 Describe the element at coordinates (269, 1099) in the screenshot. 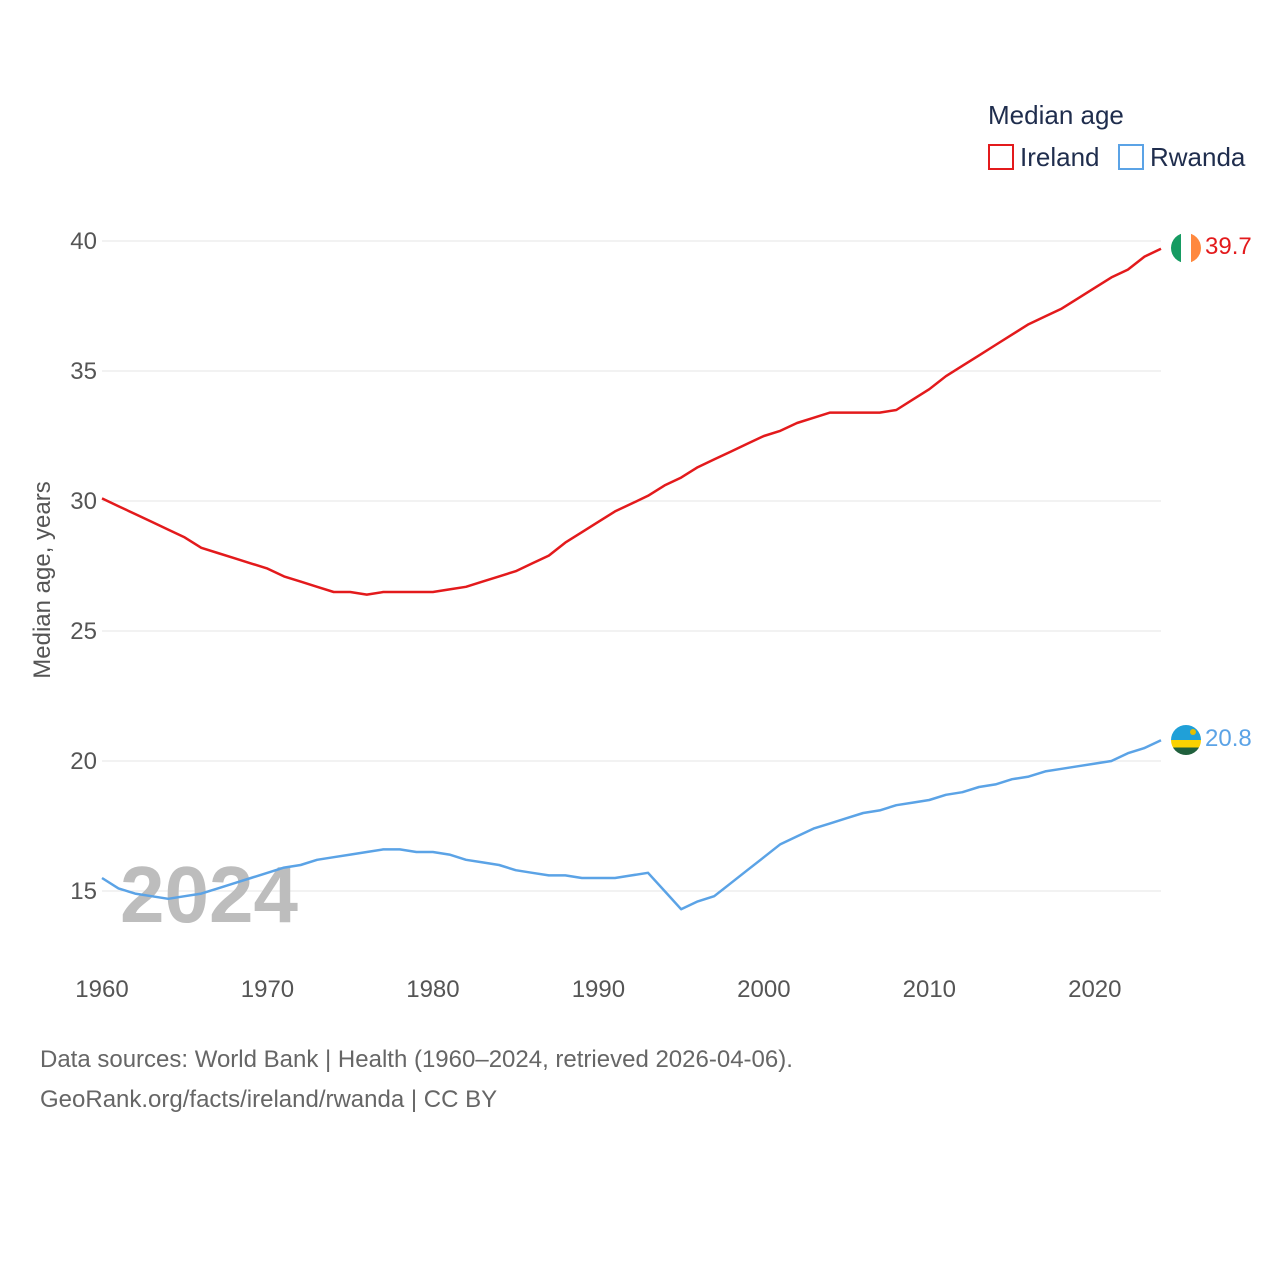

I see `source-line-2: GeoRank.org/facts/ireland/rwanda | CC BY` at that location.